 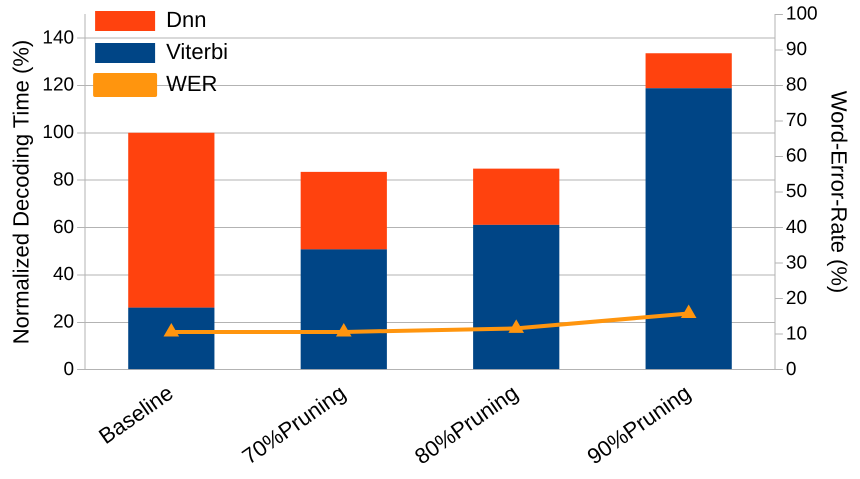 I want to click on y-tick-label: 120, so click(x=58, y=85).